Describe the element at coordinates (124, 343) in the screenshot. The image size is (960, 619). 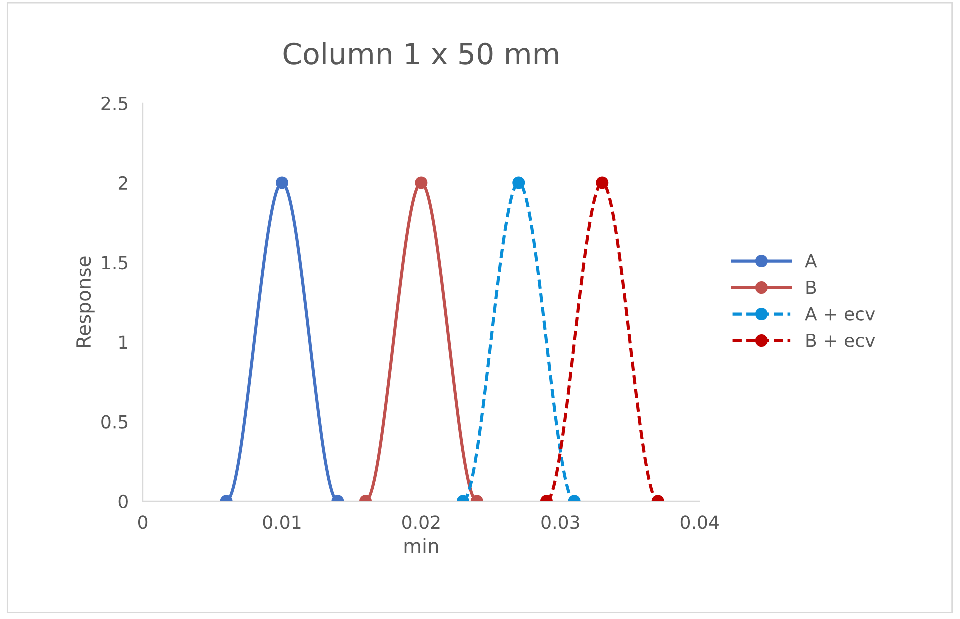
I see `y-tick-label: 1` at that location.